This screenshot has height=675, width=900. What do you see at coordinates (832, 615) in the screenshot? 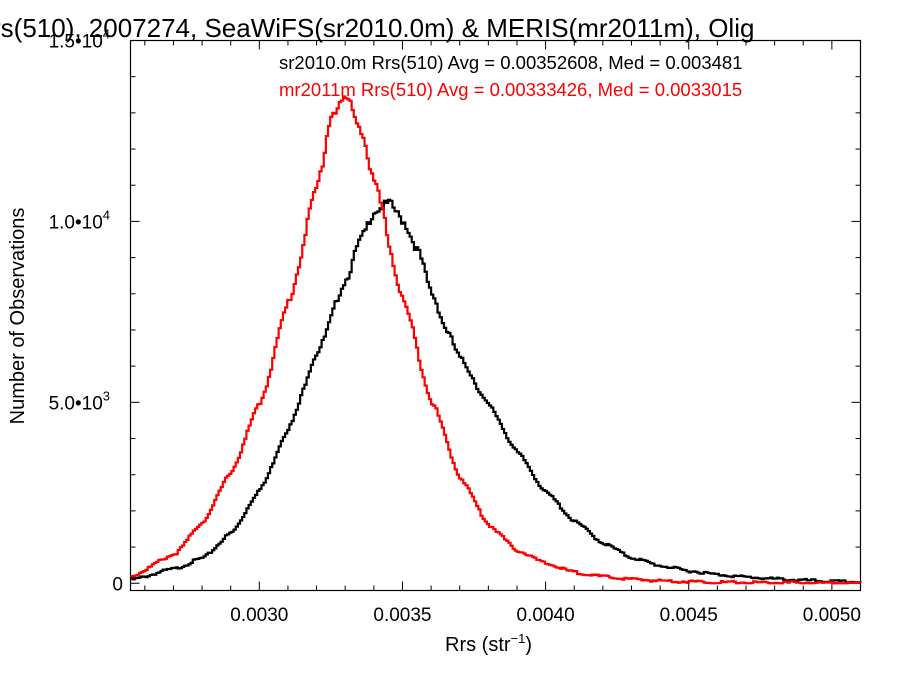
I see `x-tick-label: 0.0050` at bounding box center [832, 615].